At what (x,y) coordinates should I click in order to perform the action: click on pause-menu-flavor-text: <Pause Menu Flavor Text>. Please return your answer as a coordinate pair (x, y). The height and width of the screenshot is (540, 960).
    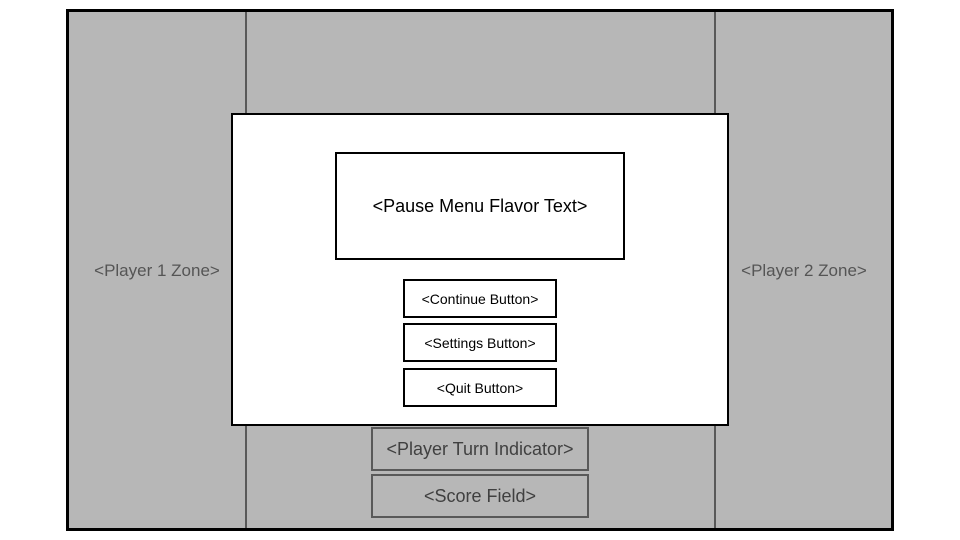
    Looking at the image, I should click on (480, 206).